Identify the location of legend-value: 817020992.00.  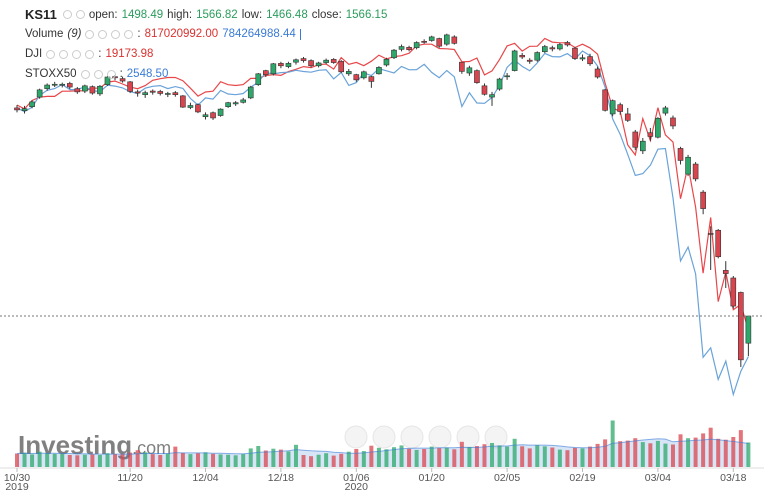
(181, 34).